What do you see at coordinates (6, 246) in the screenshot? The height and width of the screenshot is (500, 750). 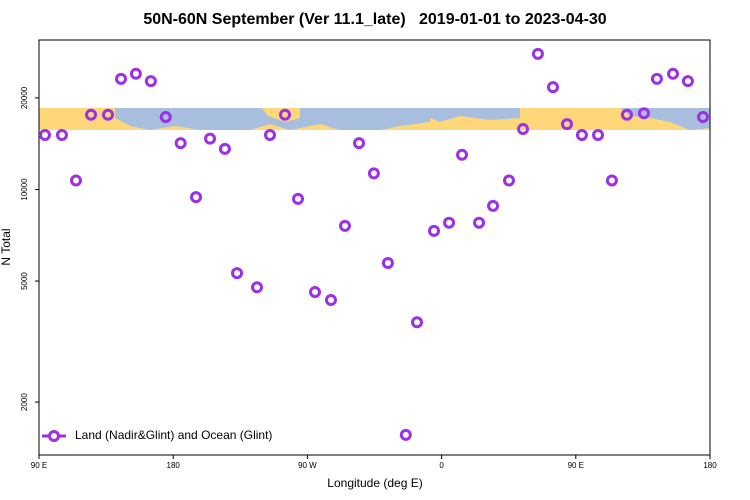 I see `y-axis-label: N Total` at bounding box center [6, 246].